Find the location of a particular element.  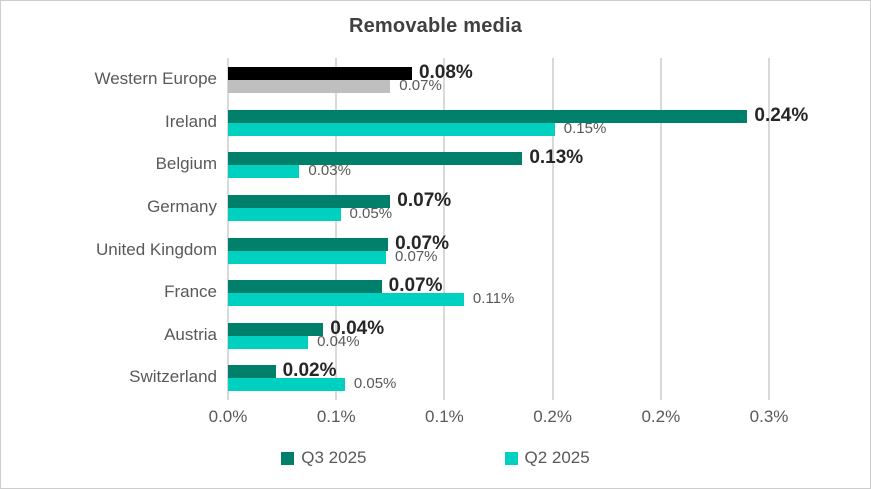

table-row: United Kingdom 0.07% 0.07% is located at coordinates (435, 250).